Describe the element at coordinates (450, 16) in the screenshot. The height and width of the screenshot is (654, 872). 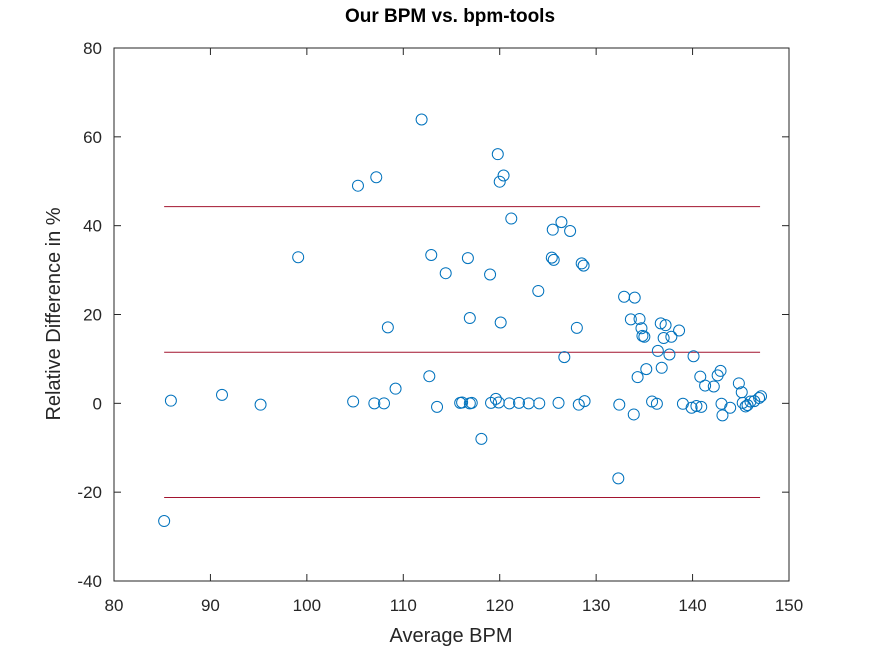
I see `chart-title: Our BPM vs. bpm-tools` at that location.